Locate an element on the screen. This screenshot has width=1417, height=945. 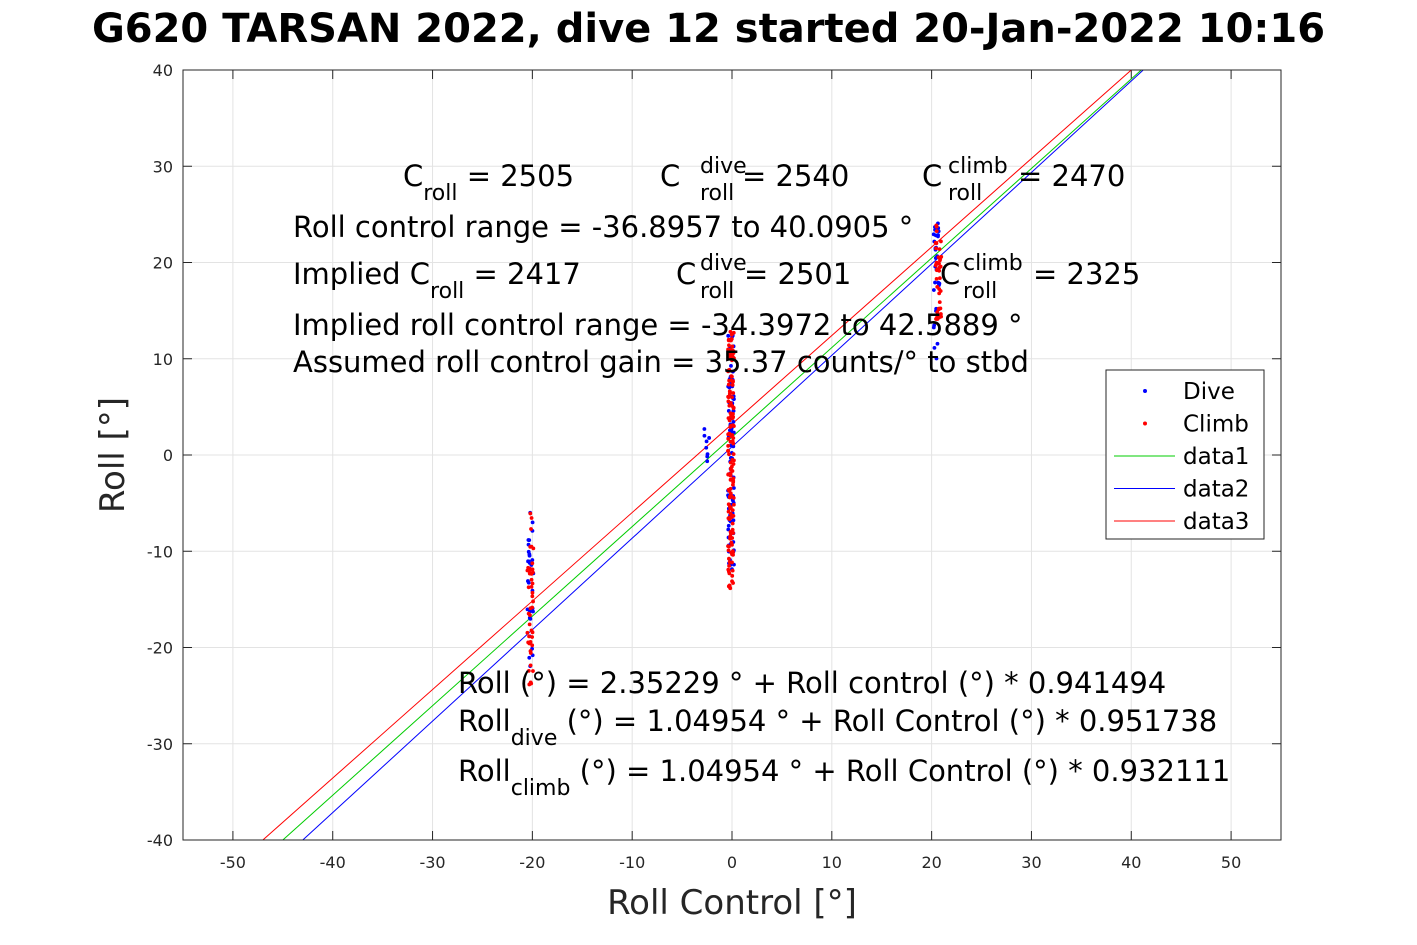
x-tick-label: 10 is located at coordinates (832, 862).